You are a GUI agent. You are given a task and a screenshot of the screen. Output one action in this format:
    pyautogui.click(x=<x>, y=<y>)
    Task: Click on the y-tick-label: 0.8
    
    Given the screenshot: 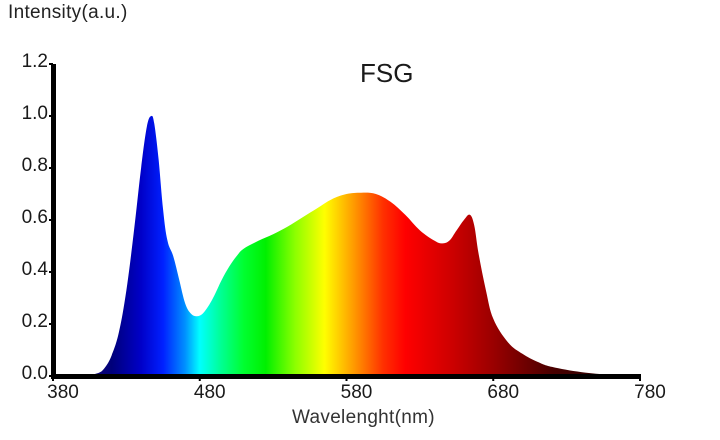 What is the action you would take?
    pyautogui.click(x=34, y=165)
    